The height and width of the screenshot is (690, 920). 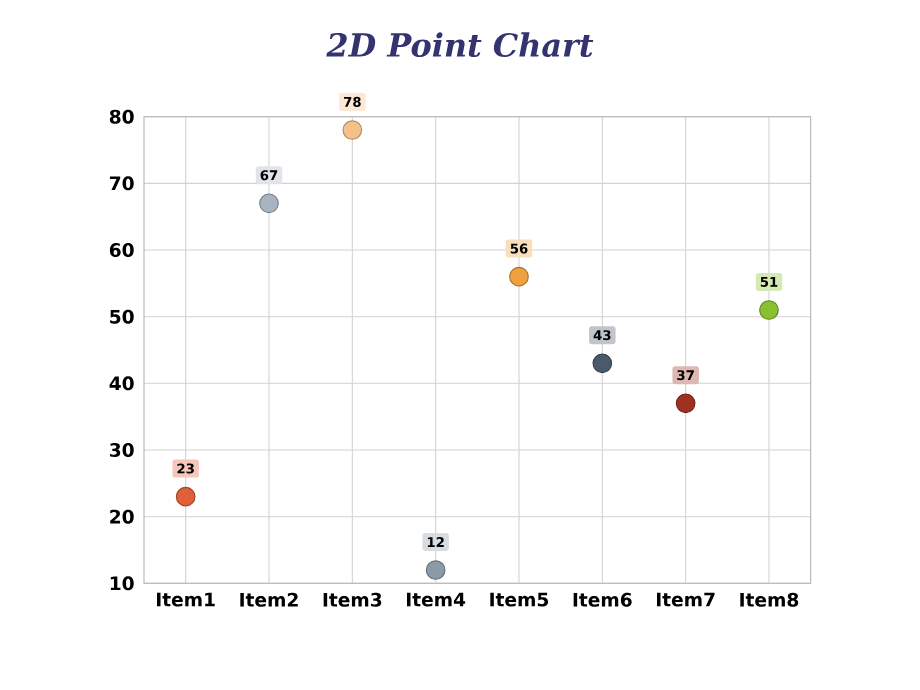 I want to click on y-tick-label: 70, so click(x=121, y=183).